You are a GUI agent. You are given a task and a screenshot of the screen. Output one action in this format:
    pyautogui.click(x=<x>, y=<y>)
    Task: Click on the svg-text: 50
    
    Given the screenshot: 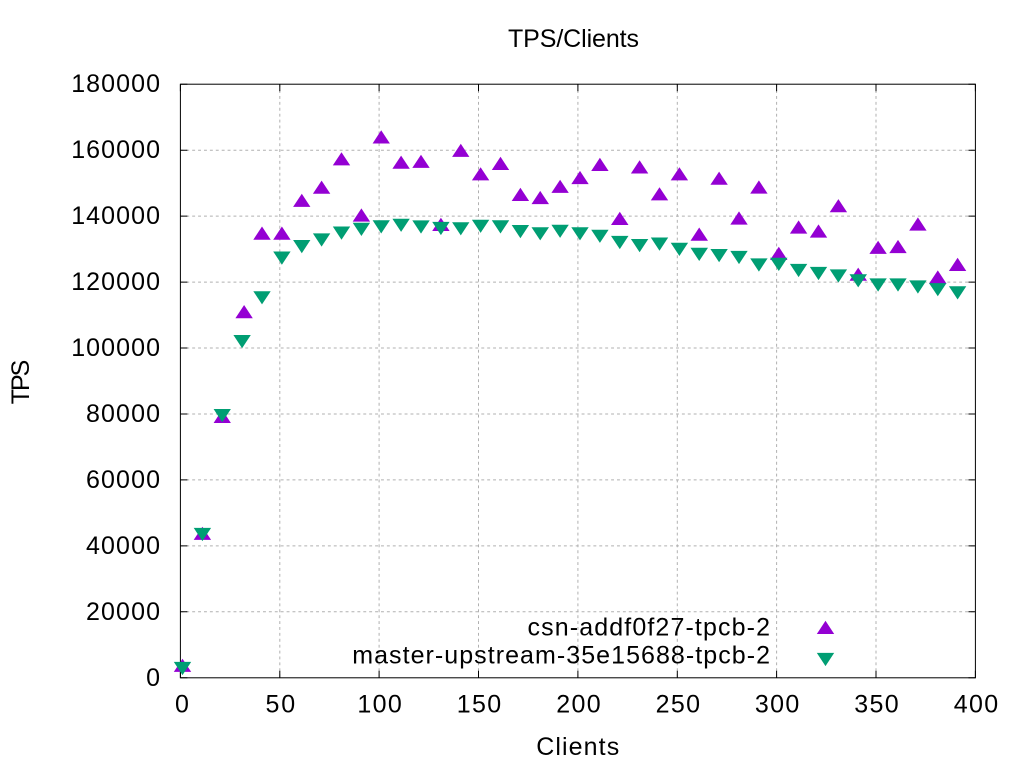 What is the action you would take?
    pyautogui.click(x=281, y=705)
    